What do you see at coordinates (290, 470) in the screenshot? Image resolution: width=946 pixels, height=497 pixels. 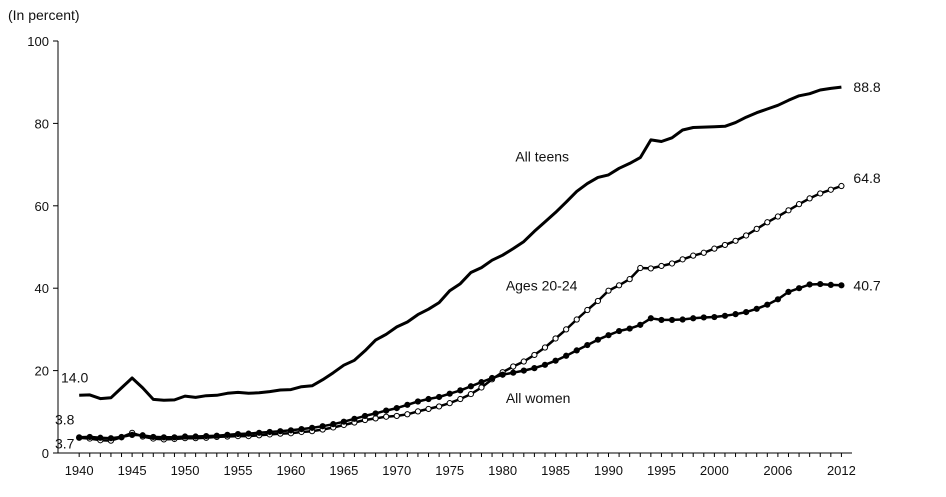 I see `x-tick-label: 1960` at bounding box center [290, 470].